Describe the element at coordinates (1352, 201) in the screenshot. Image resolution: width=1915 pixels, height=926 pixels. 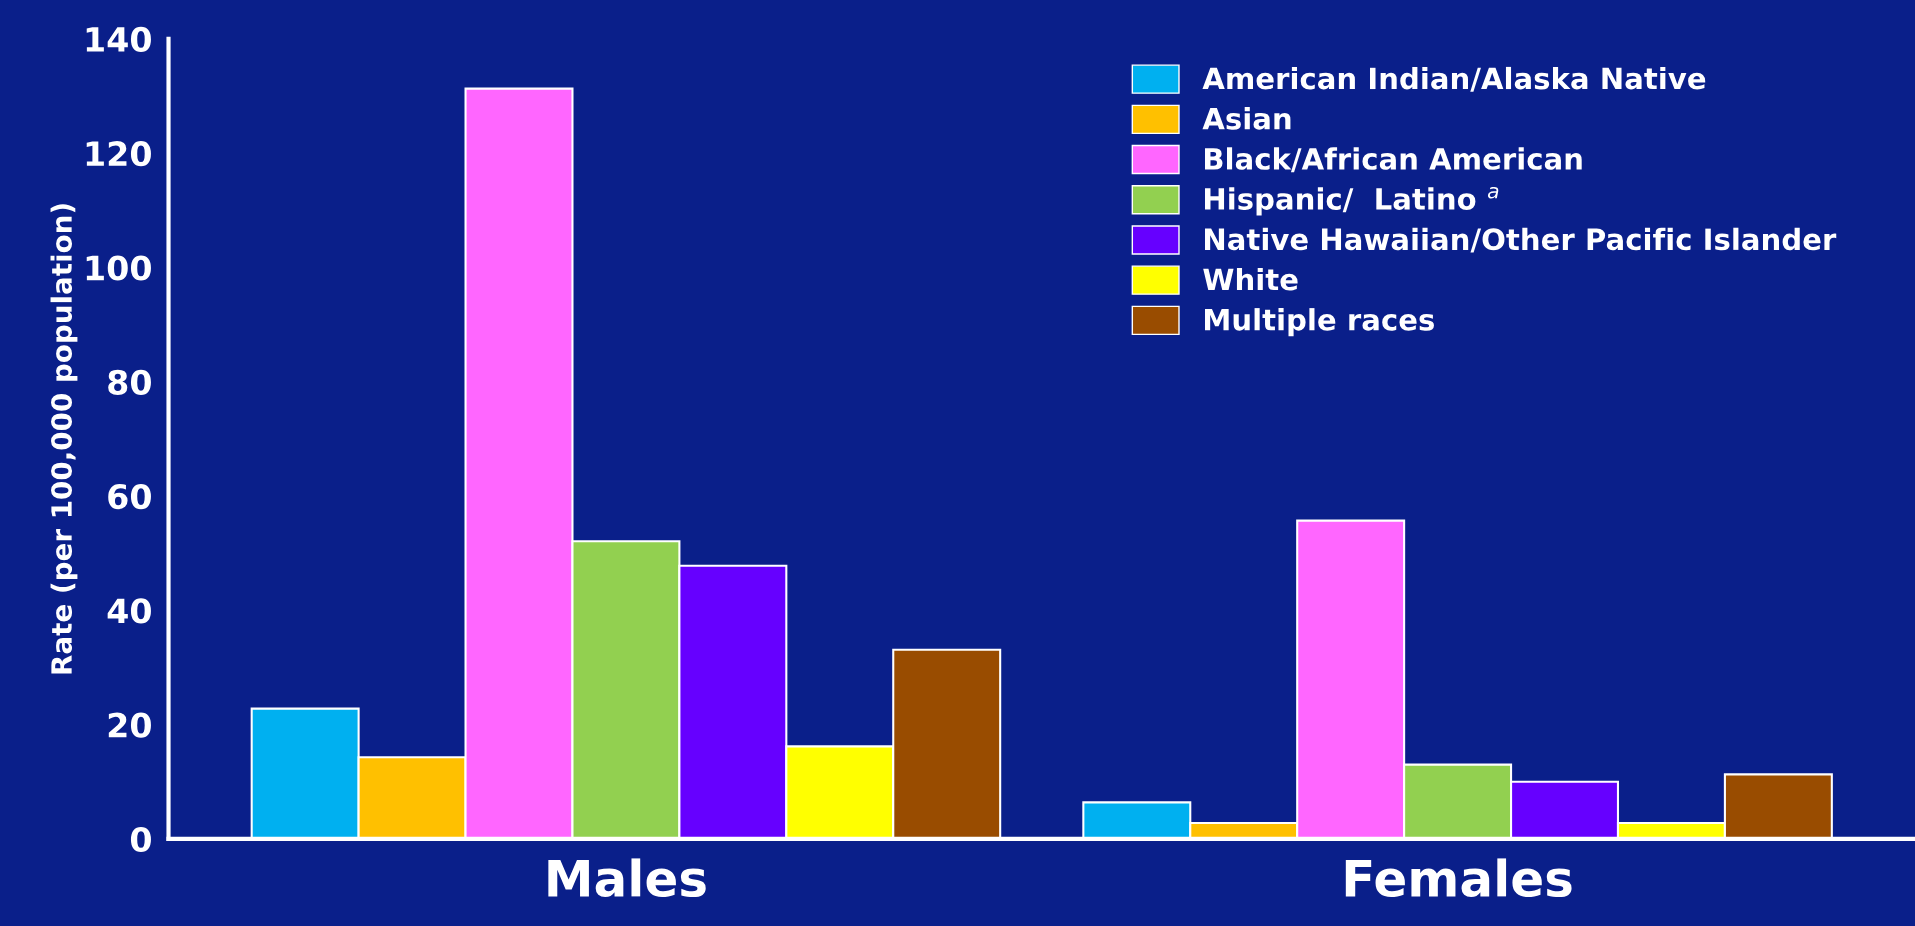
I see `legend-label: Hispanic/ Latino $^{a}$` at that location.